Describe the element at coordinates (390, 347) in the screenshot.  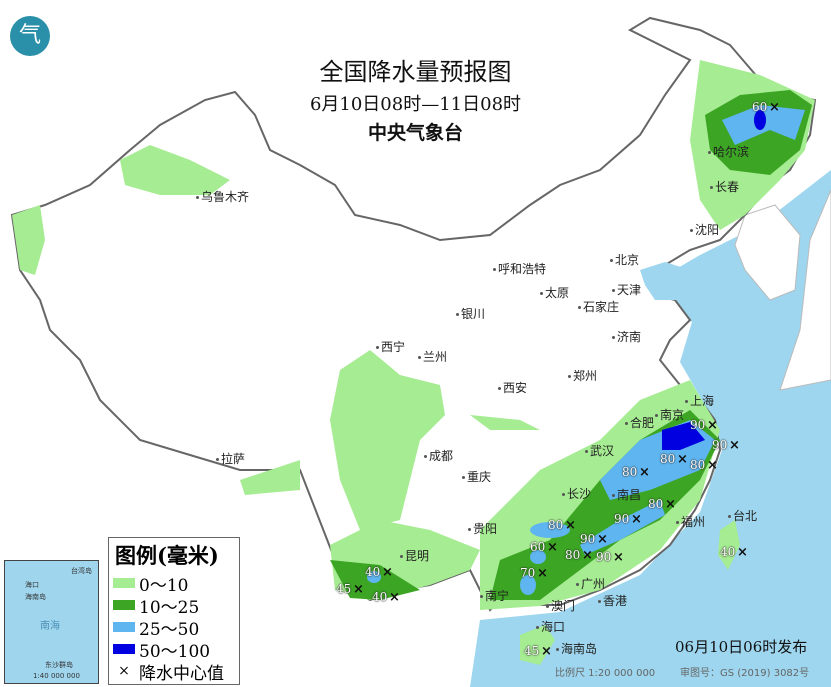
I see `city-label: 西宁` at that location.